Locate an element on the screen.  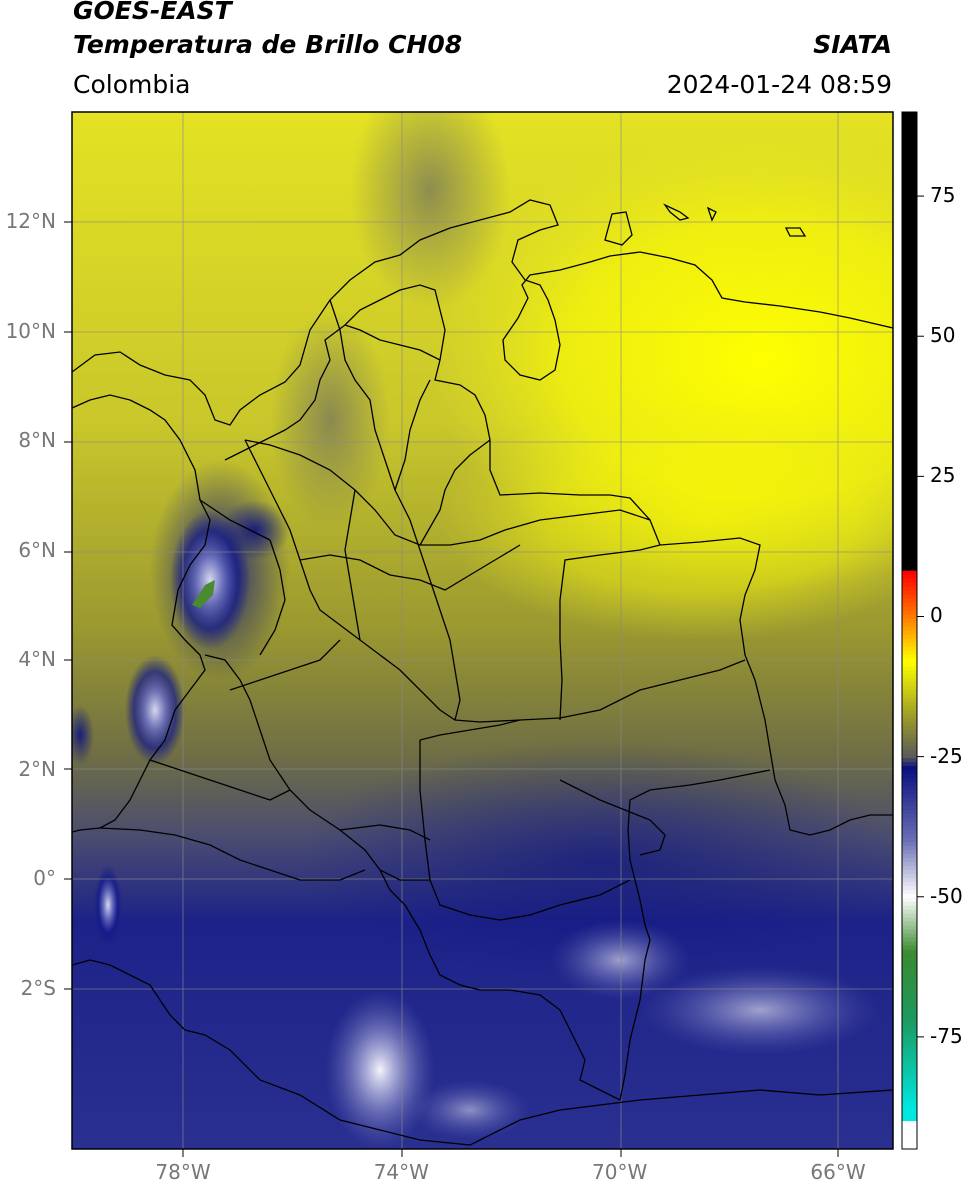
lat-tick-label: 2°N is located at coordinates (37, 768).